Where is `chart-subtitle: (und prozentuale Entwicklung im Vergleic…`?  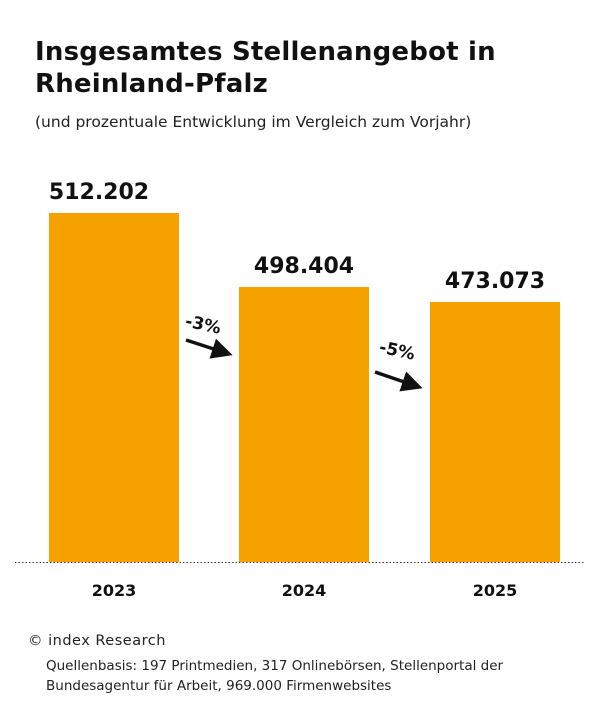 chart-subtitle: (und prozentuale Entwicklung im Vergleic… is located at coordinates (253, 122).